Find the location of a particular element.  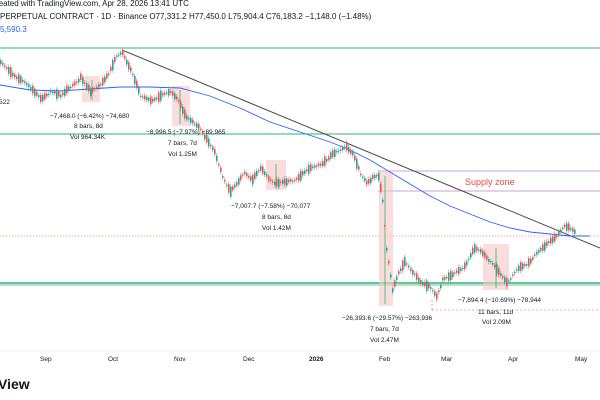

svg-text: −8,996.5 (−7.97%) −89,965 is located at coordinates (186, 132).